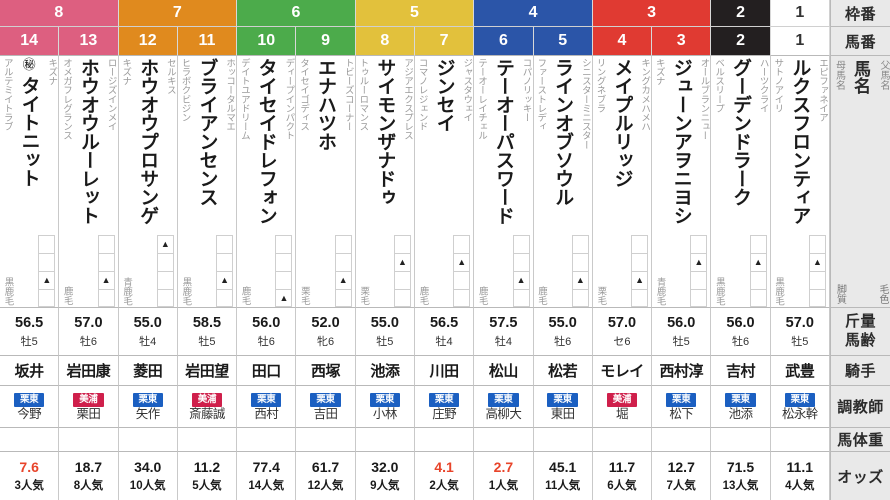 The height and width of the screenshot is (500, 890). What do you see at coordinates (800, 476) in the screenshot?
I see `odds-cell: 11.1 4人気` at bounding box center [800, 476].